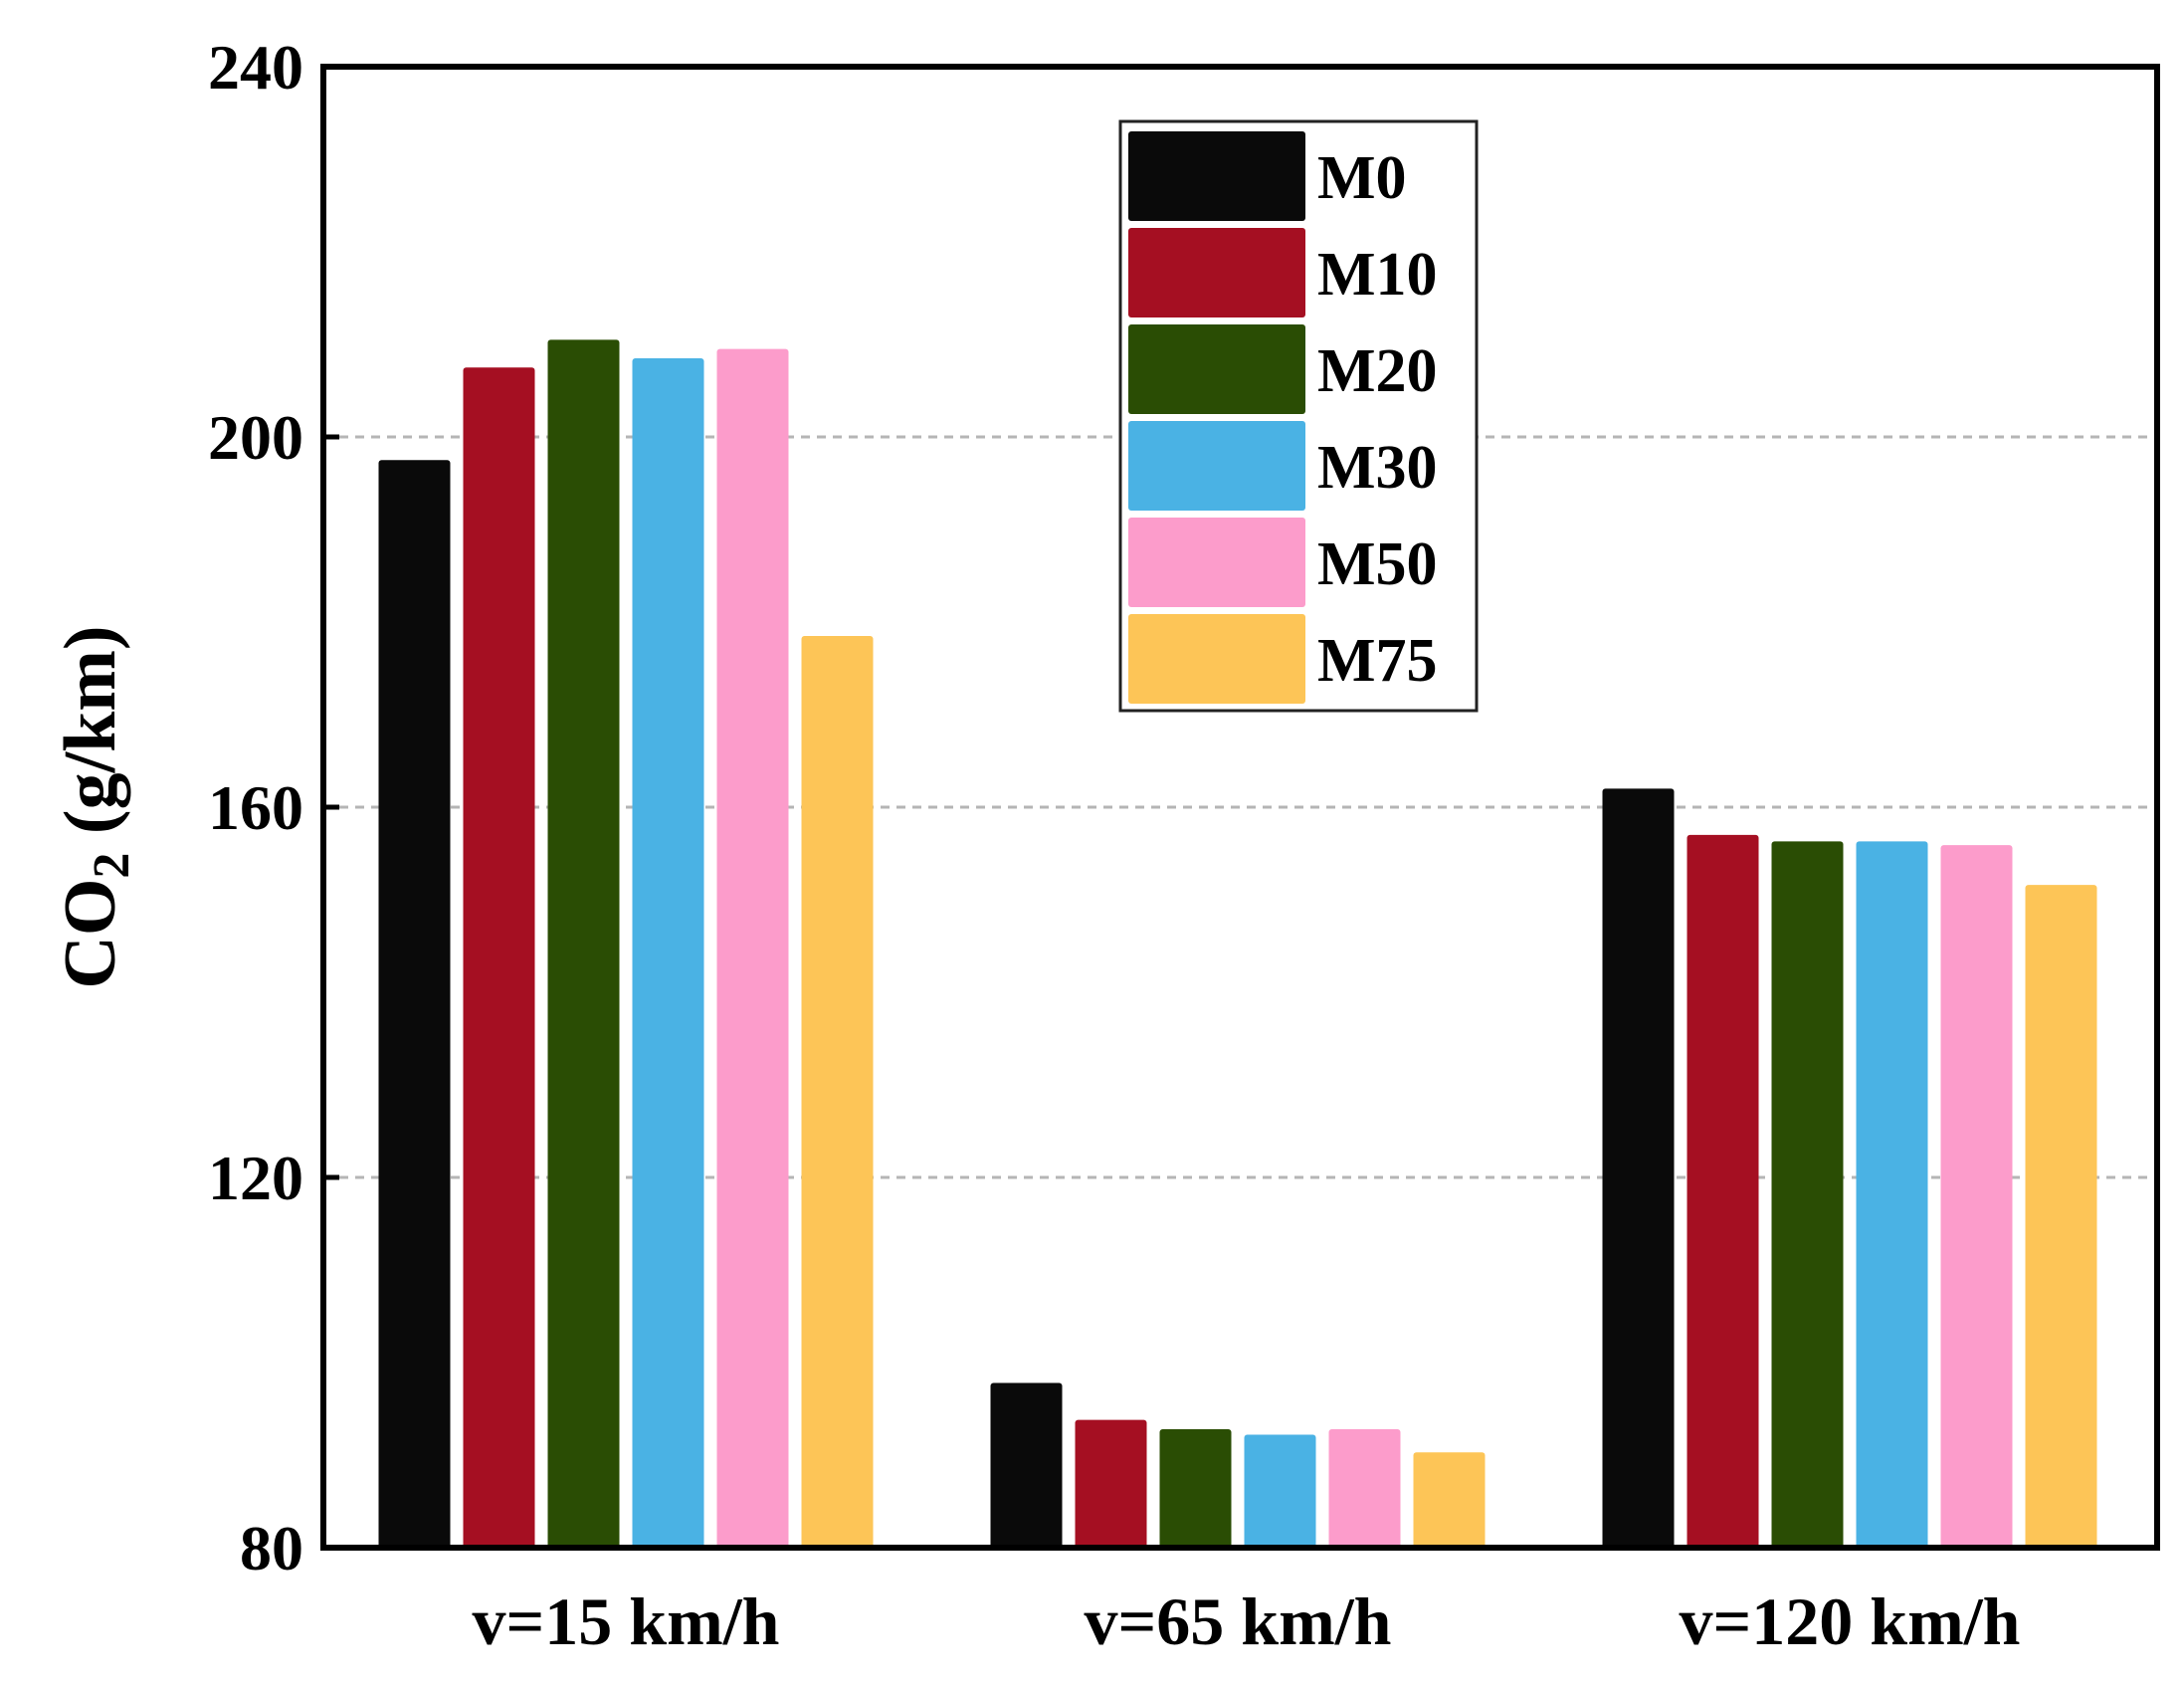  I want to click on y-tick-label: 240, so click(255, 67).